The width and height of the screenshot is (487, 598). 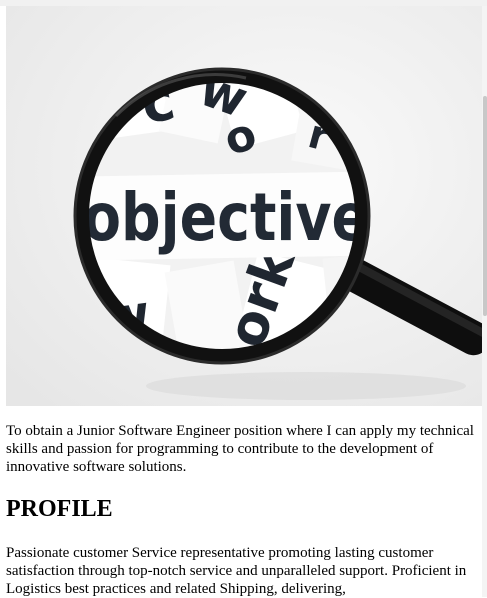 What do you see at coordinates (59, 509) in the screenshot?
I see `profile-heading: PROFILE` at bounding box center [59, 509].